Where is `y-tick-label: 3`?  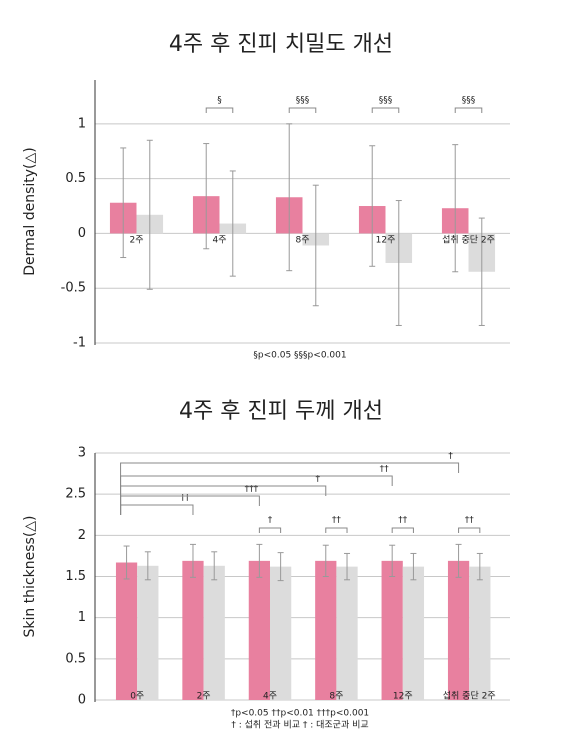
y-tick-label: 3 is located at coordinates (82, 453).